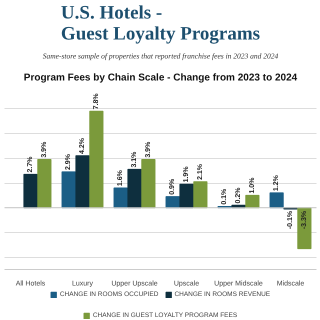  What do you see at coordinates (161, 78) in the screenshot?
I see `chart-subtitle: Program Fees by Chain Scale - Change from 2023 to 2024` at bounding box center [161, 78].